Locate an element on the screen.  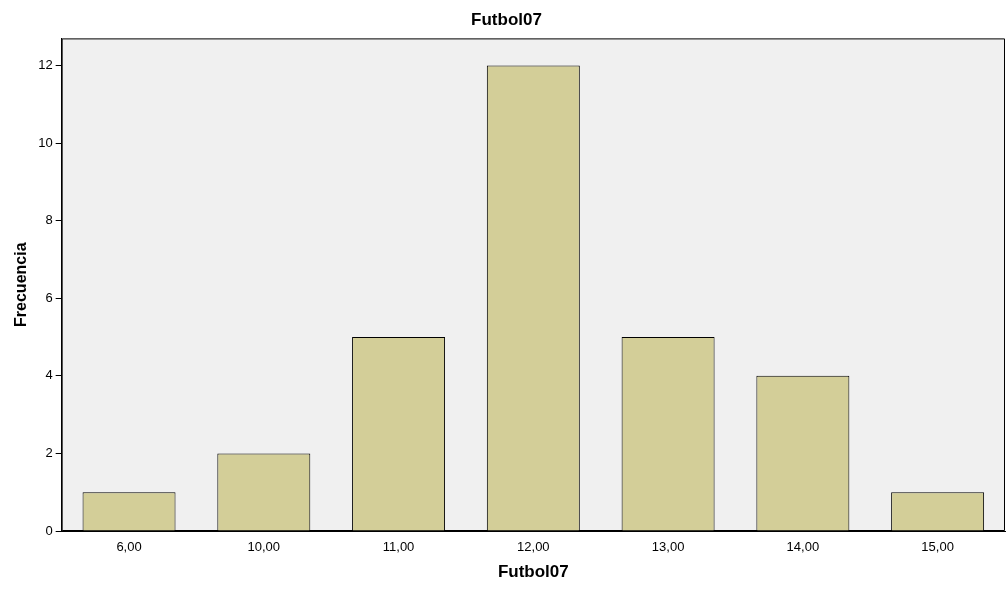
x-tick-label: 15,00 is located at coordinates (937, 547).